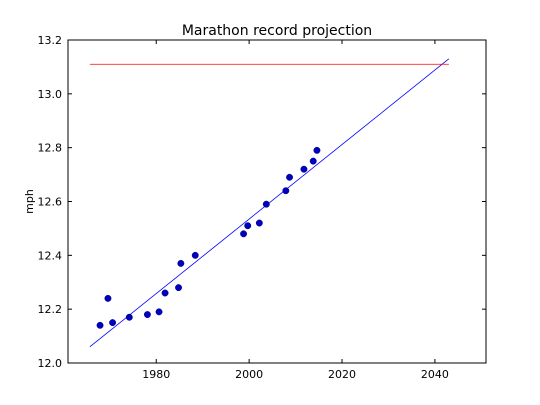 This screenshot has height=405, width=540. Describe the element at coordinates (156, 374) in the screenshot. I see `x-tick-label: 1980` at that location.